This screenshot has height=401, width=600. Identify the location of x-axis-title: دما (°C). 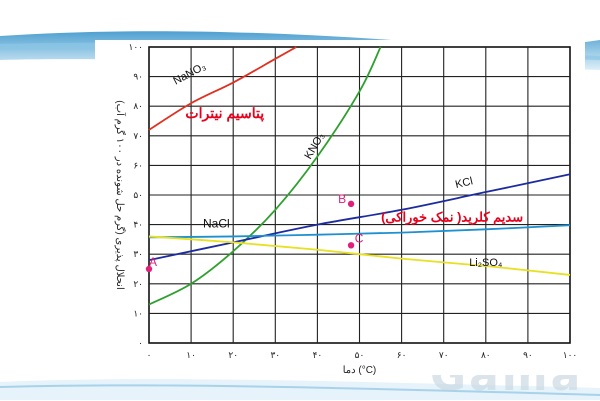
(360, 370).